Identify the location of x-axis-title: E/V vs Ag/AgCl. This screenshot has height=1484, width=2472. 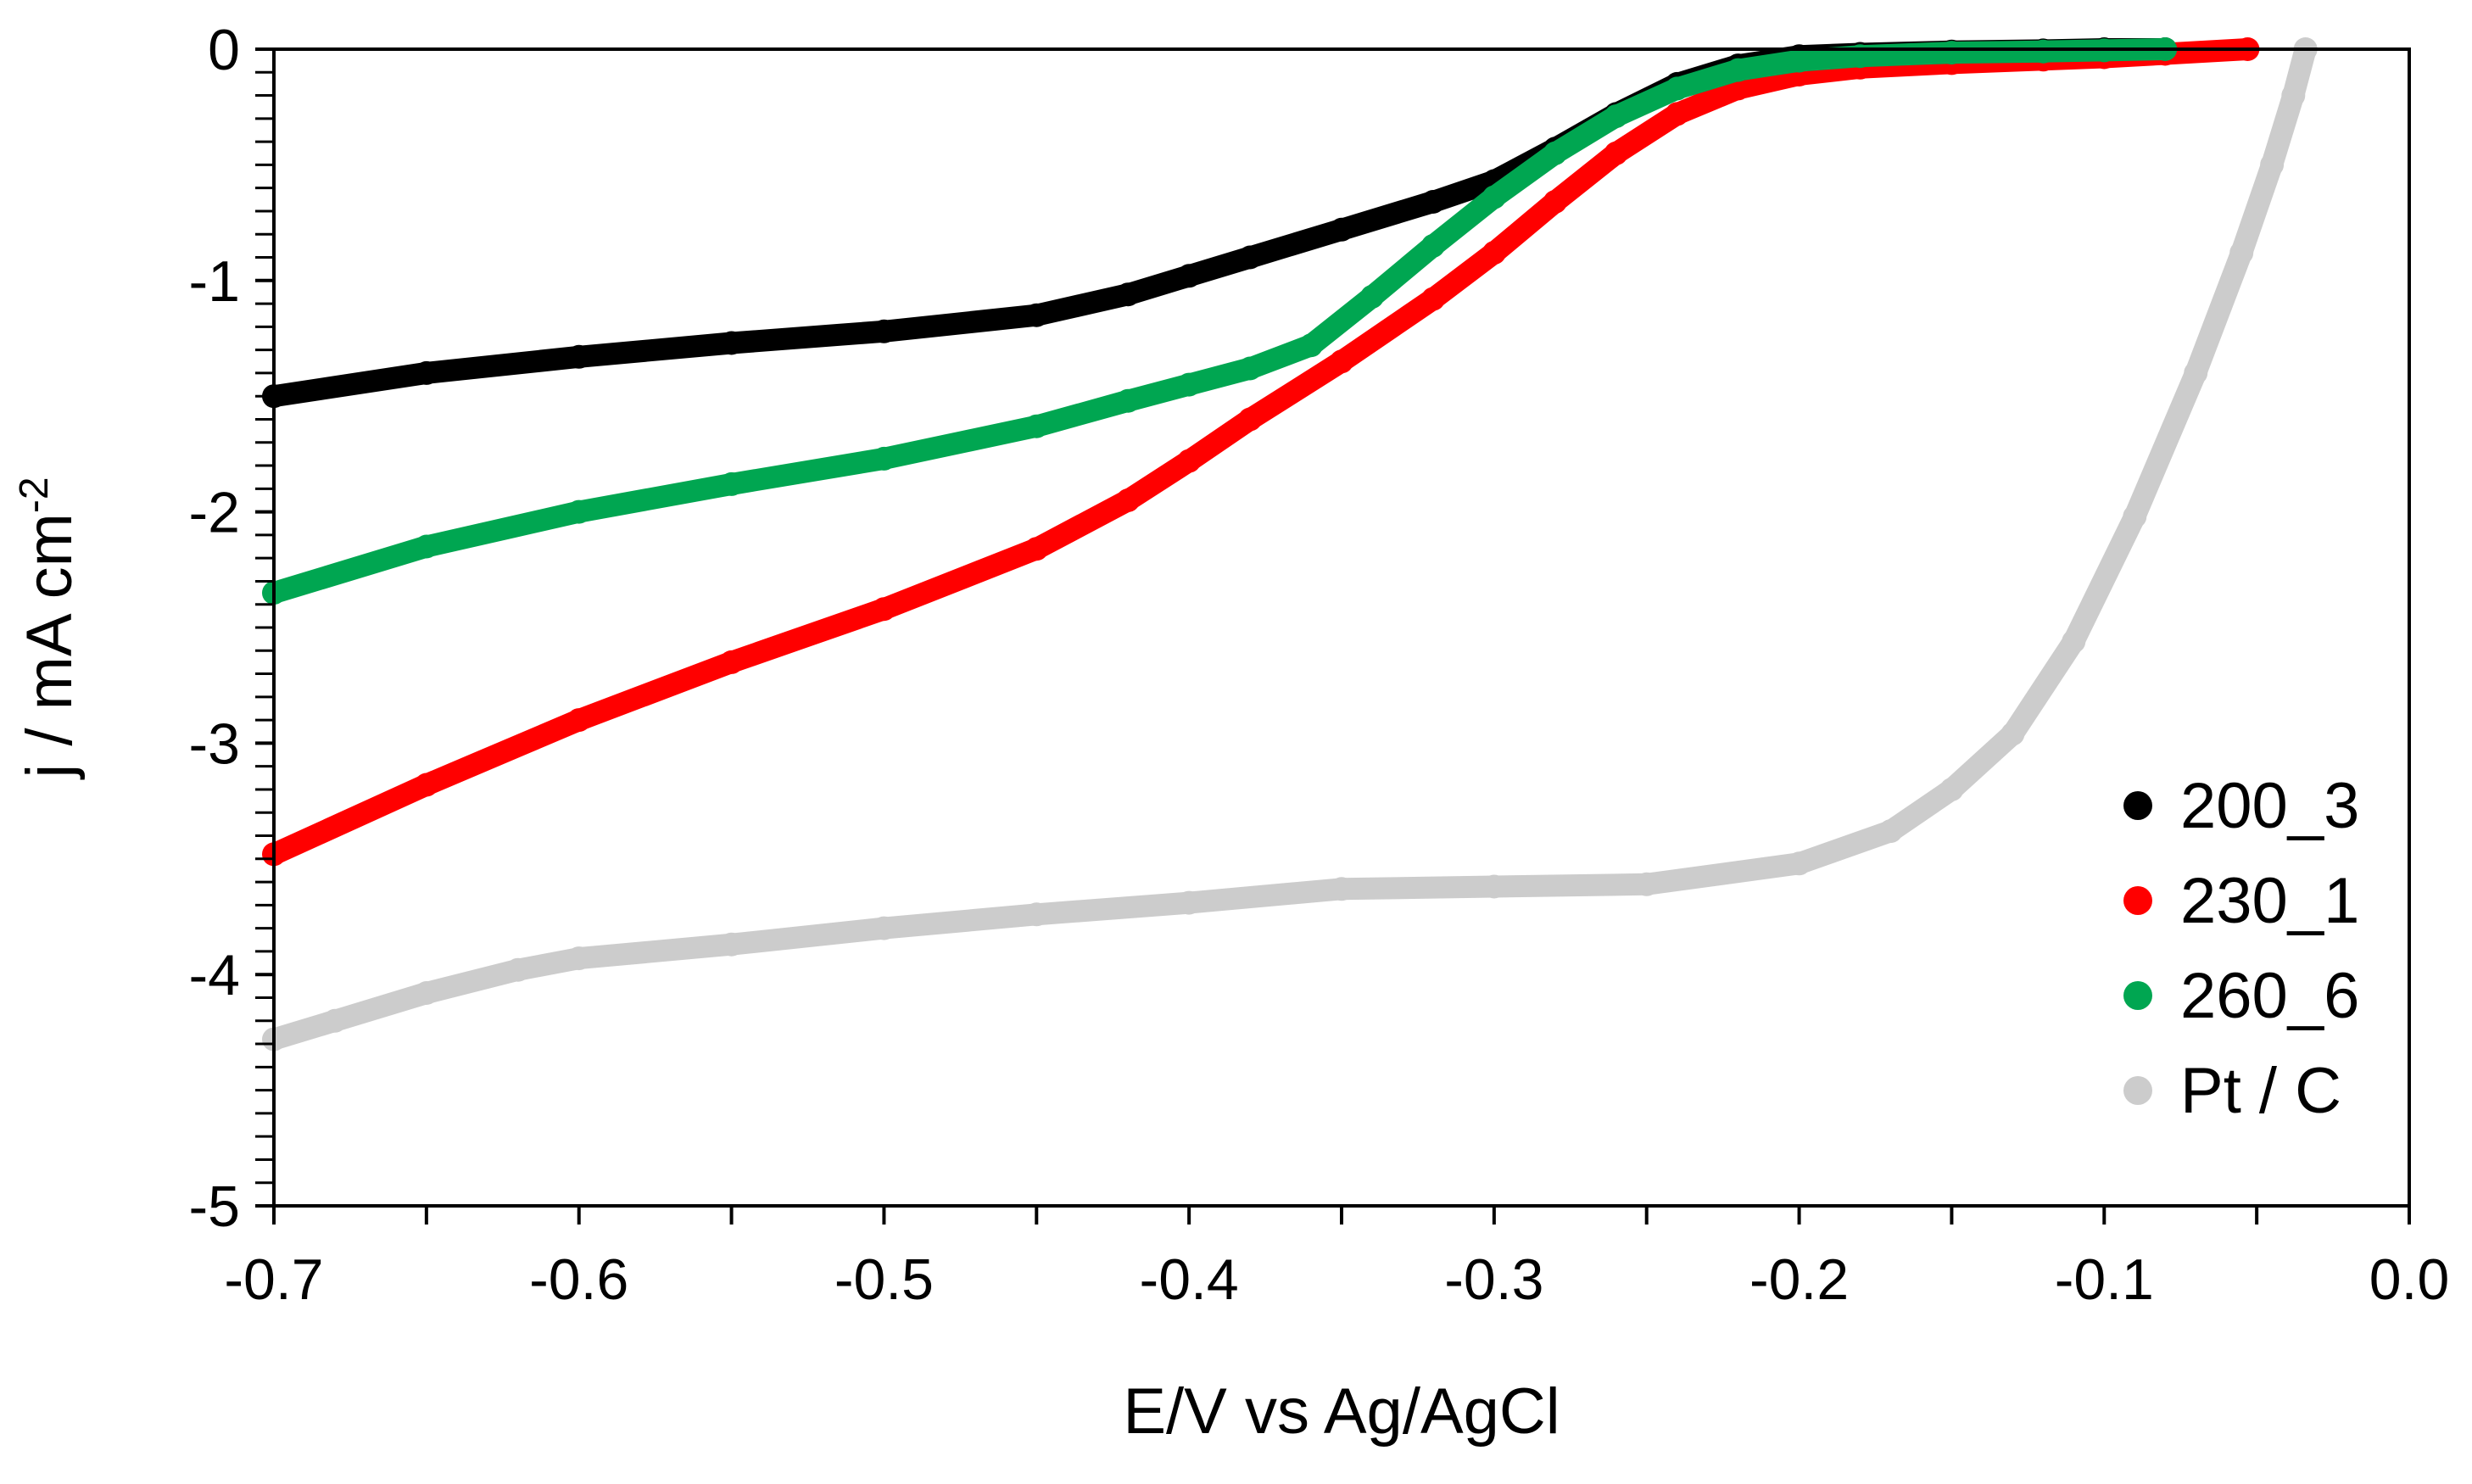
(1341, 1411).